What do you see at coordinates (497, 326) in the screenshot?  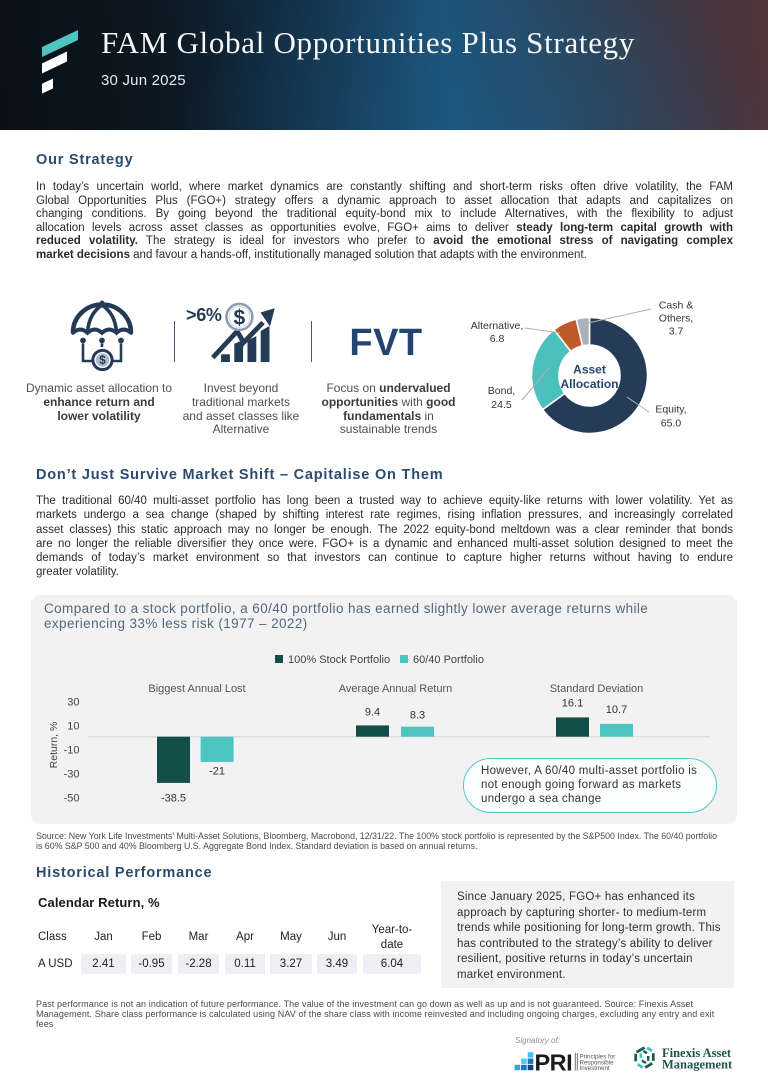 I see `svg-text: Alternative,` at bounding box center [497, 326].